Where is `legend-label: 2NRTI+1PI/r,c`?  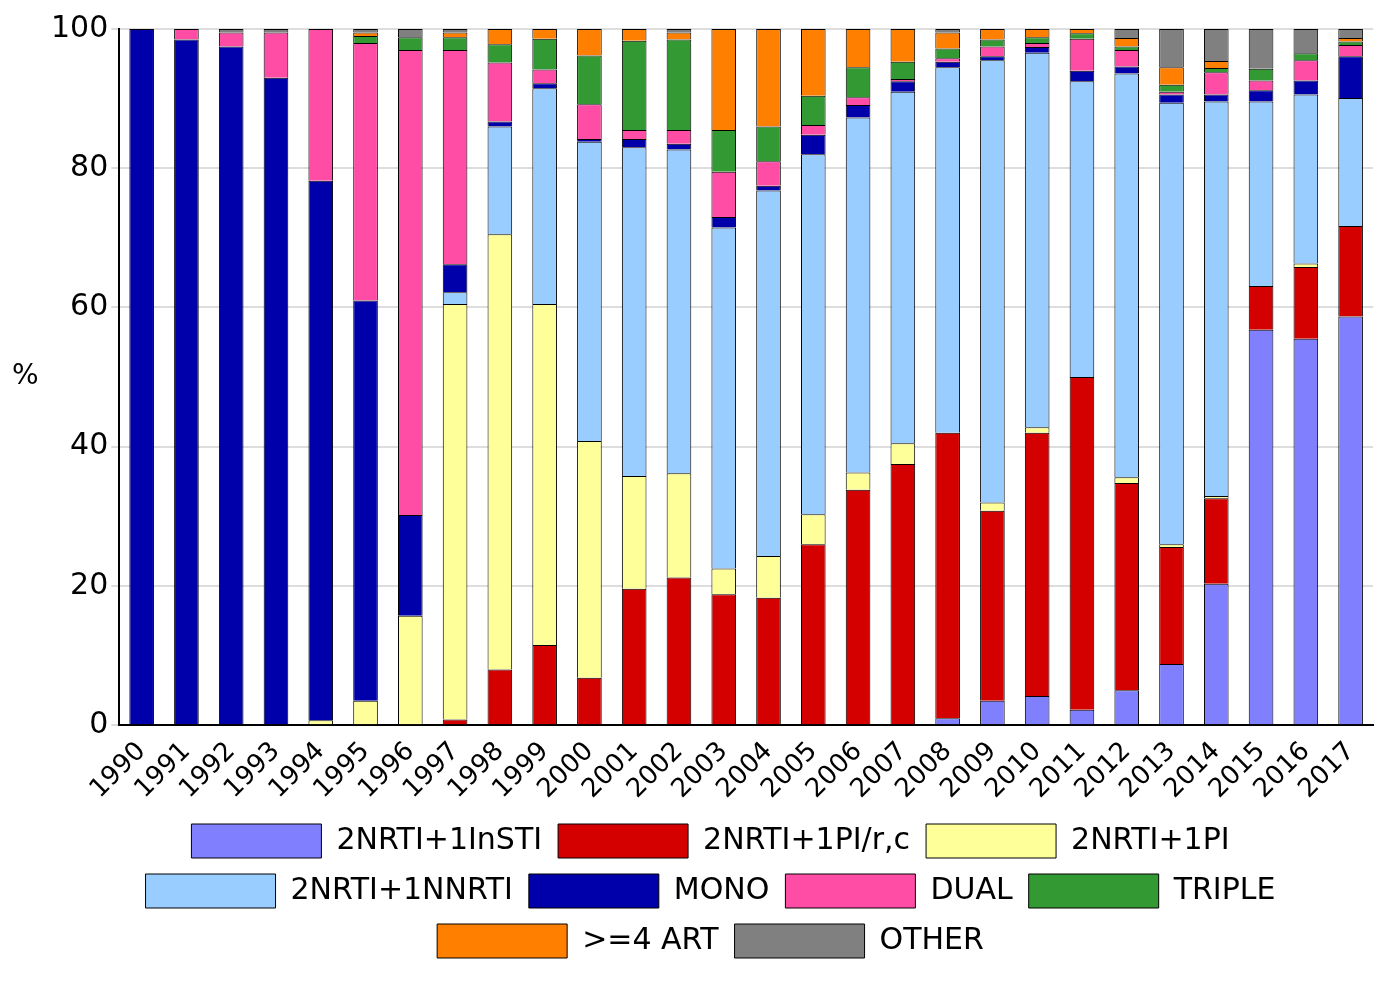
legend-label: 2NRTI+1PI/r,c is located at coordinates (807, 838).